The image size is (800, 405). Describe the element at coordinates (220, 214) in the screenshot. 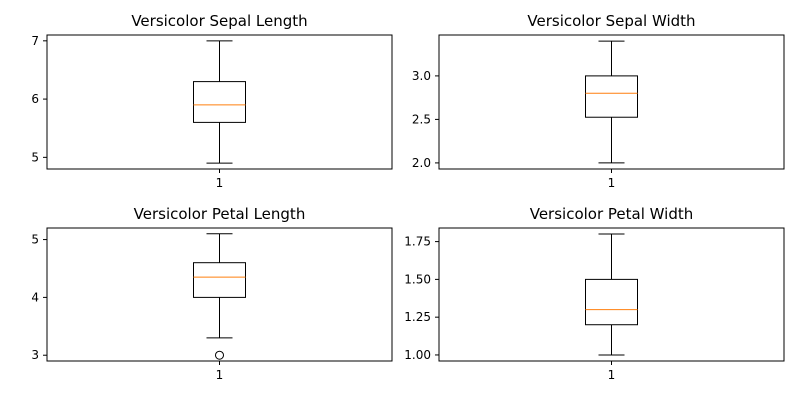

I see `chart-title: Versicolor Petal Length` at that location.